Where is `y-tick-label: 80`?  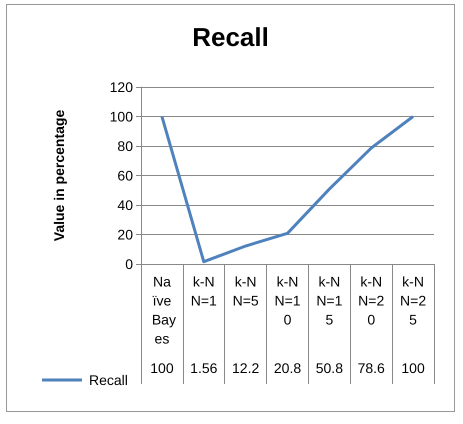
y-tick-label: 80 is located at coordinates (125, 146).